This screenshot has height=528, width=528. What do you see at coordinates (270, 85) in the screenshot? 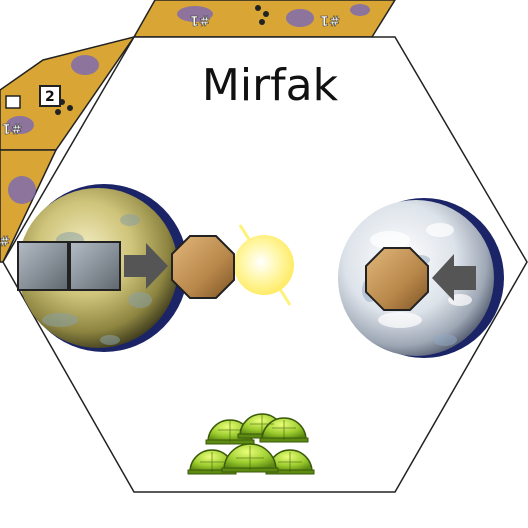
I see `system-name: Mirfak` at bounding box center [270, 85].